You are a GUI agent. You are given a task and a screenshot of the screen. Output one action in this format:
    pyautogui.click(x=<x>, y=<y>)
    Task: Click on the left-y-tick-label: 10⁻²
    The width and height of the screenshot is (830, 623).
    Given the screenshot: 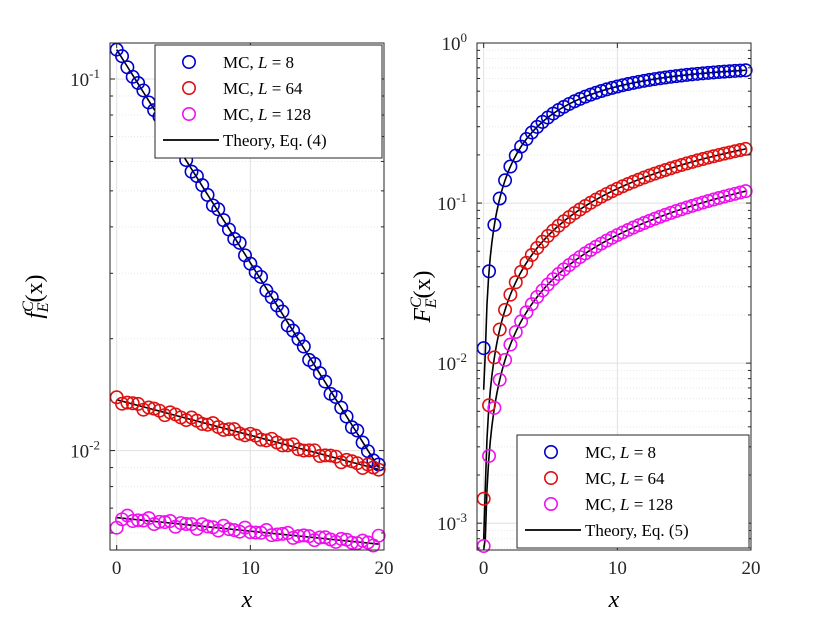 What is the action you would take?
    pyautogui.click(x=85, y=450)
    